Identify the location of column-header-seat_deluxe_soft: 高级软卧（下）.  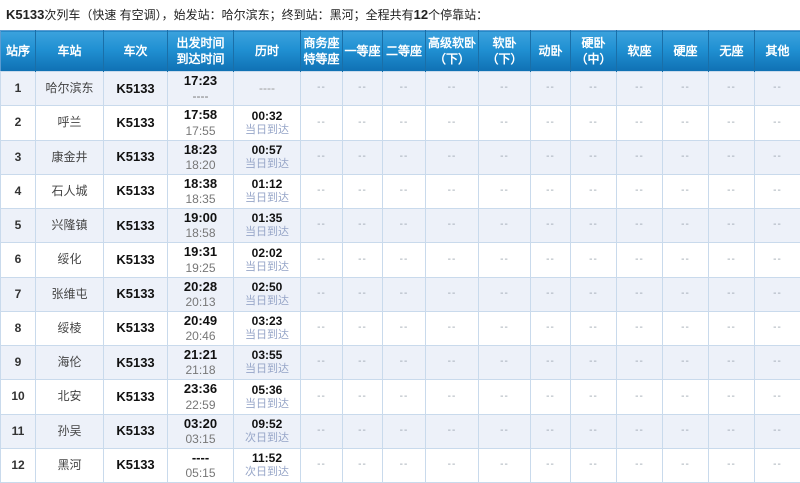
(452, 51).